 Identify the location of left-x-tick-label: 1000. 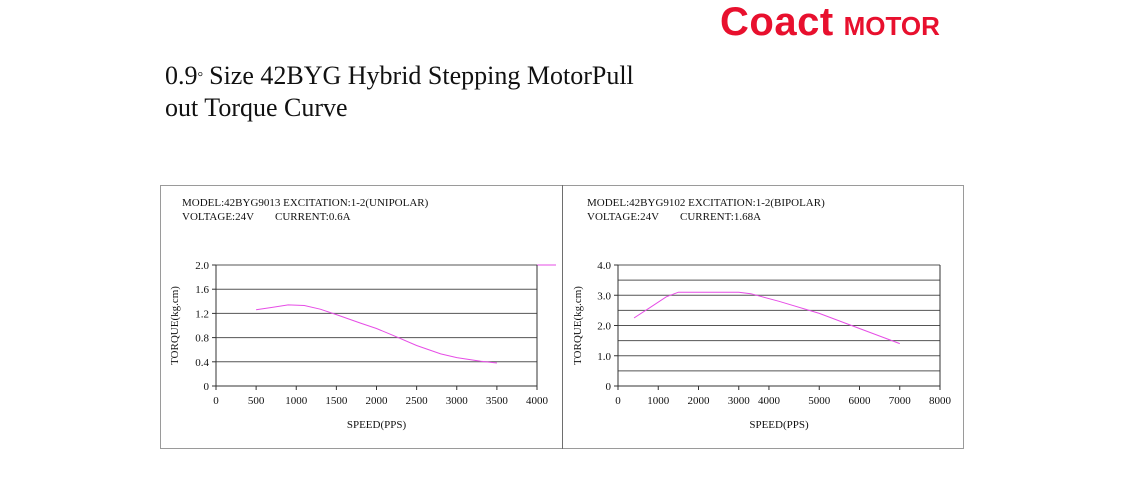
(296, 401).